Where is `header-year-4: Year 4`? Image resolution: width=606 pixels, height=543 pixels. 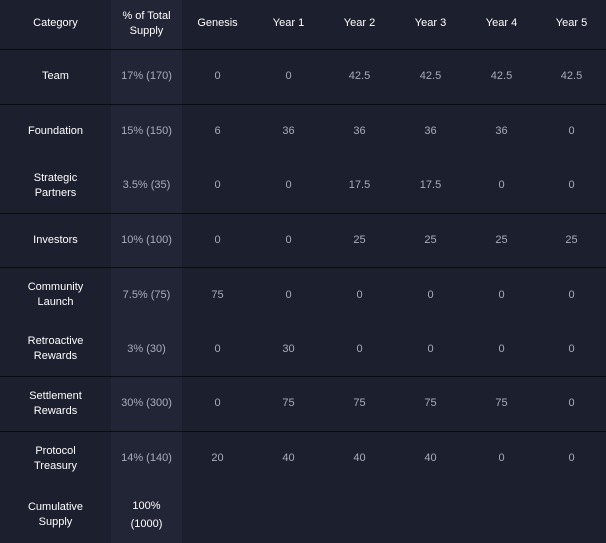
header-year-4: Year 4 is located at coordinates (501, 24).